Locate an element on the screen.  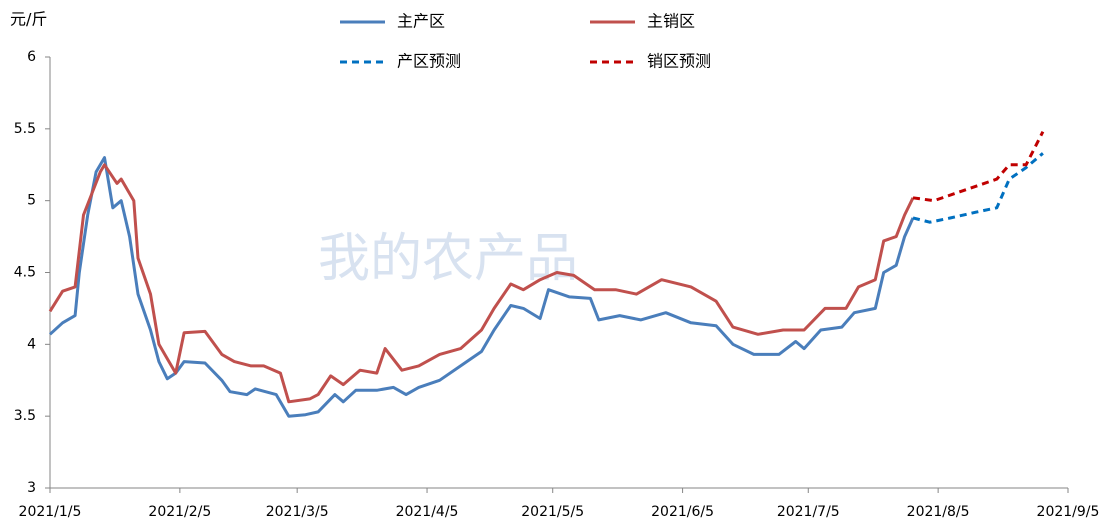
watermark: 我的农产品 is located at coordinates (448, 259).